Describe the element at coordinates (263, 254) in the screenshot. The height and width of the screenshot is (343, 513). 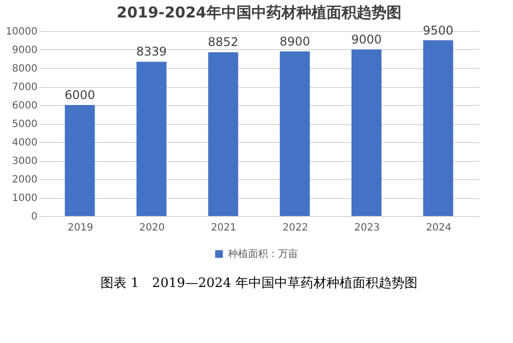
I see `legend-label: 种植面积：万亩` at that location.